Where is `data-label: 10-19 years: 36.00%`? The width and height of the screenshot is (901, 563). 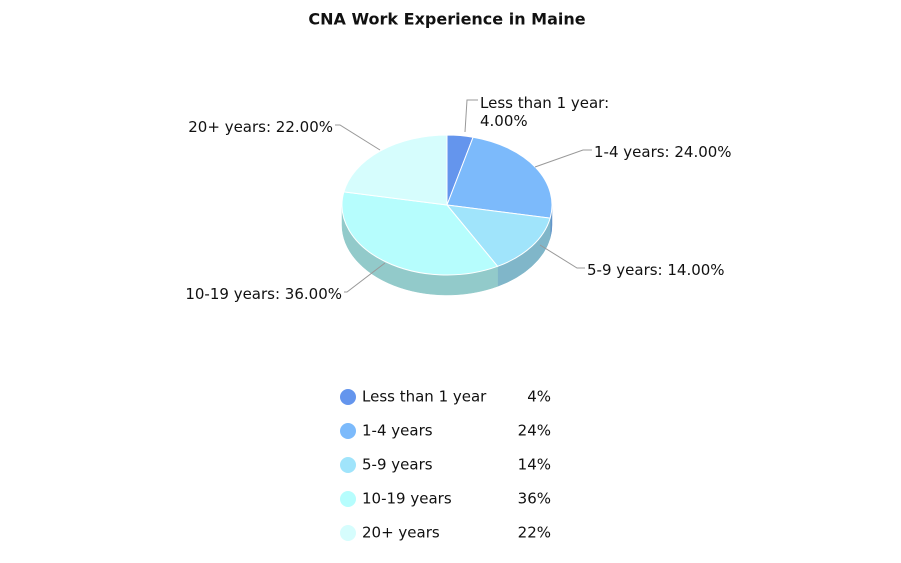
data-label: 10-19 years: 36.00% is located at coordinates (263, 294).